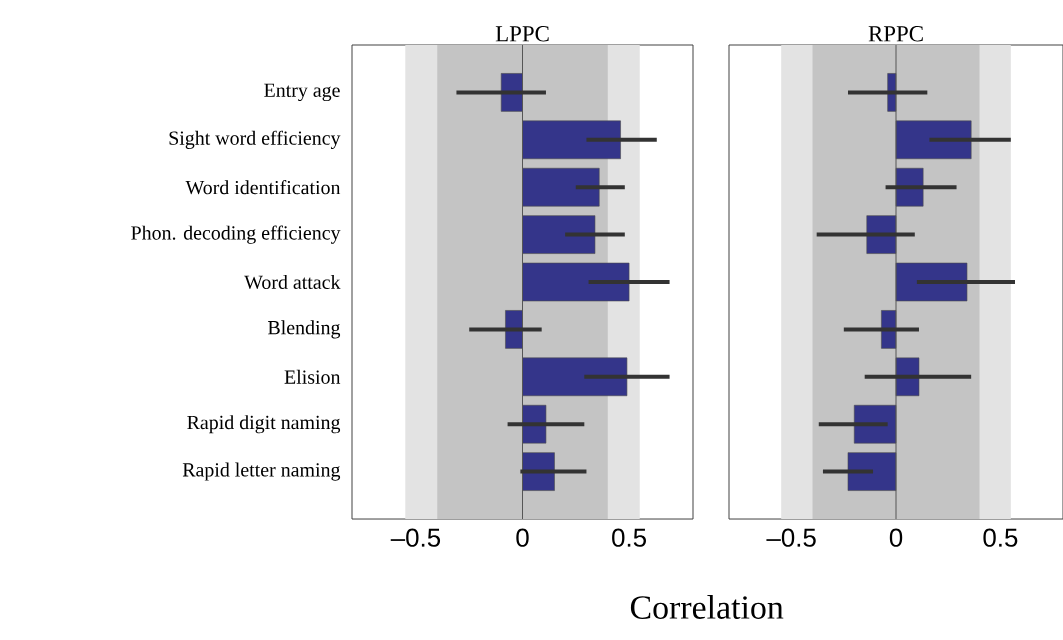 This screenshot has height=640, width=1063. I want to click on x-axis-title: Correlation, so click(707, 607).